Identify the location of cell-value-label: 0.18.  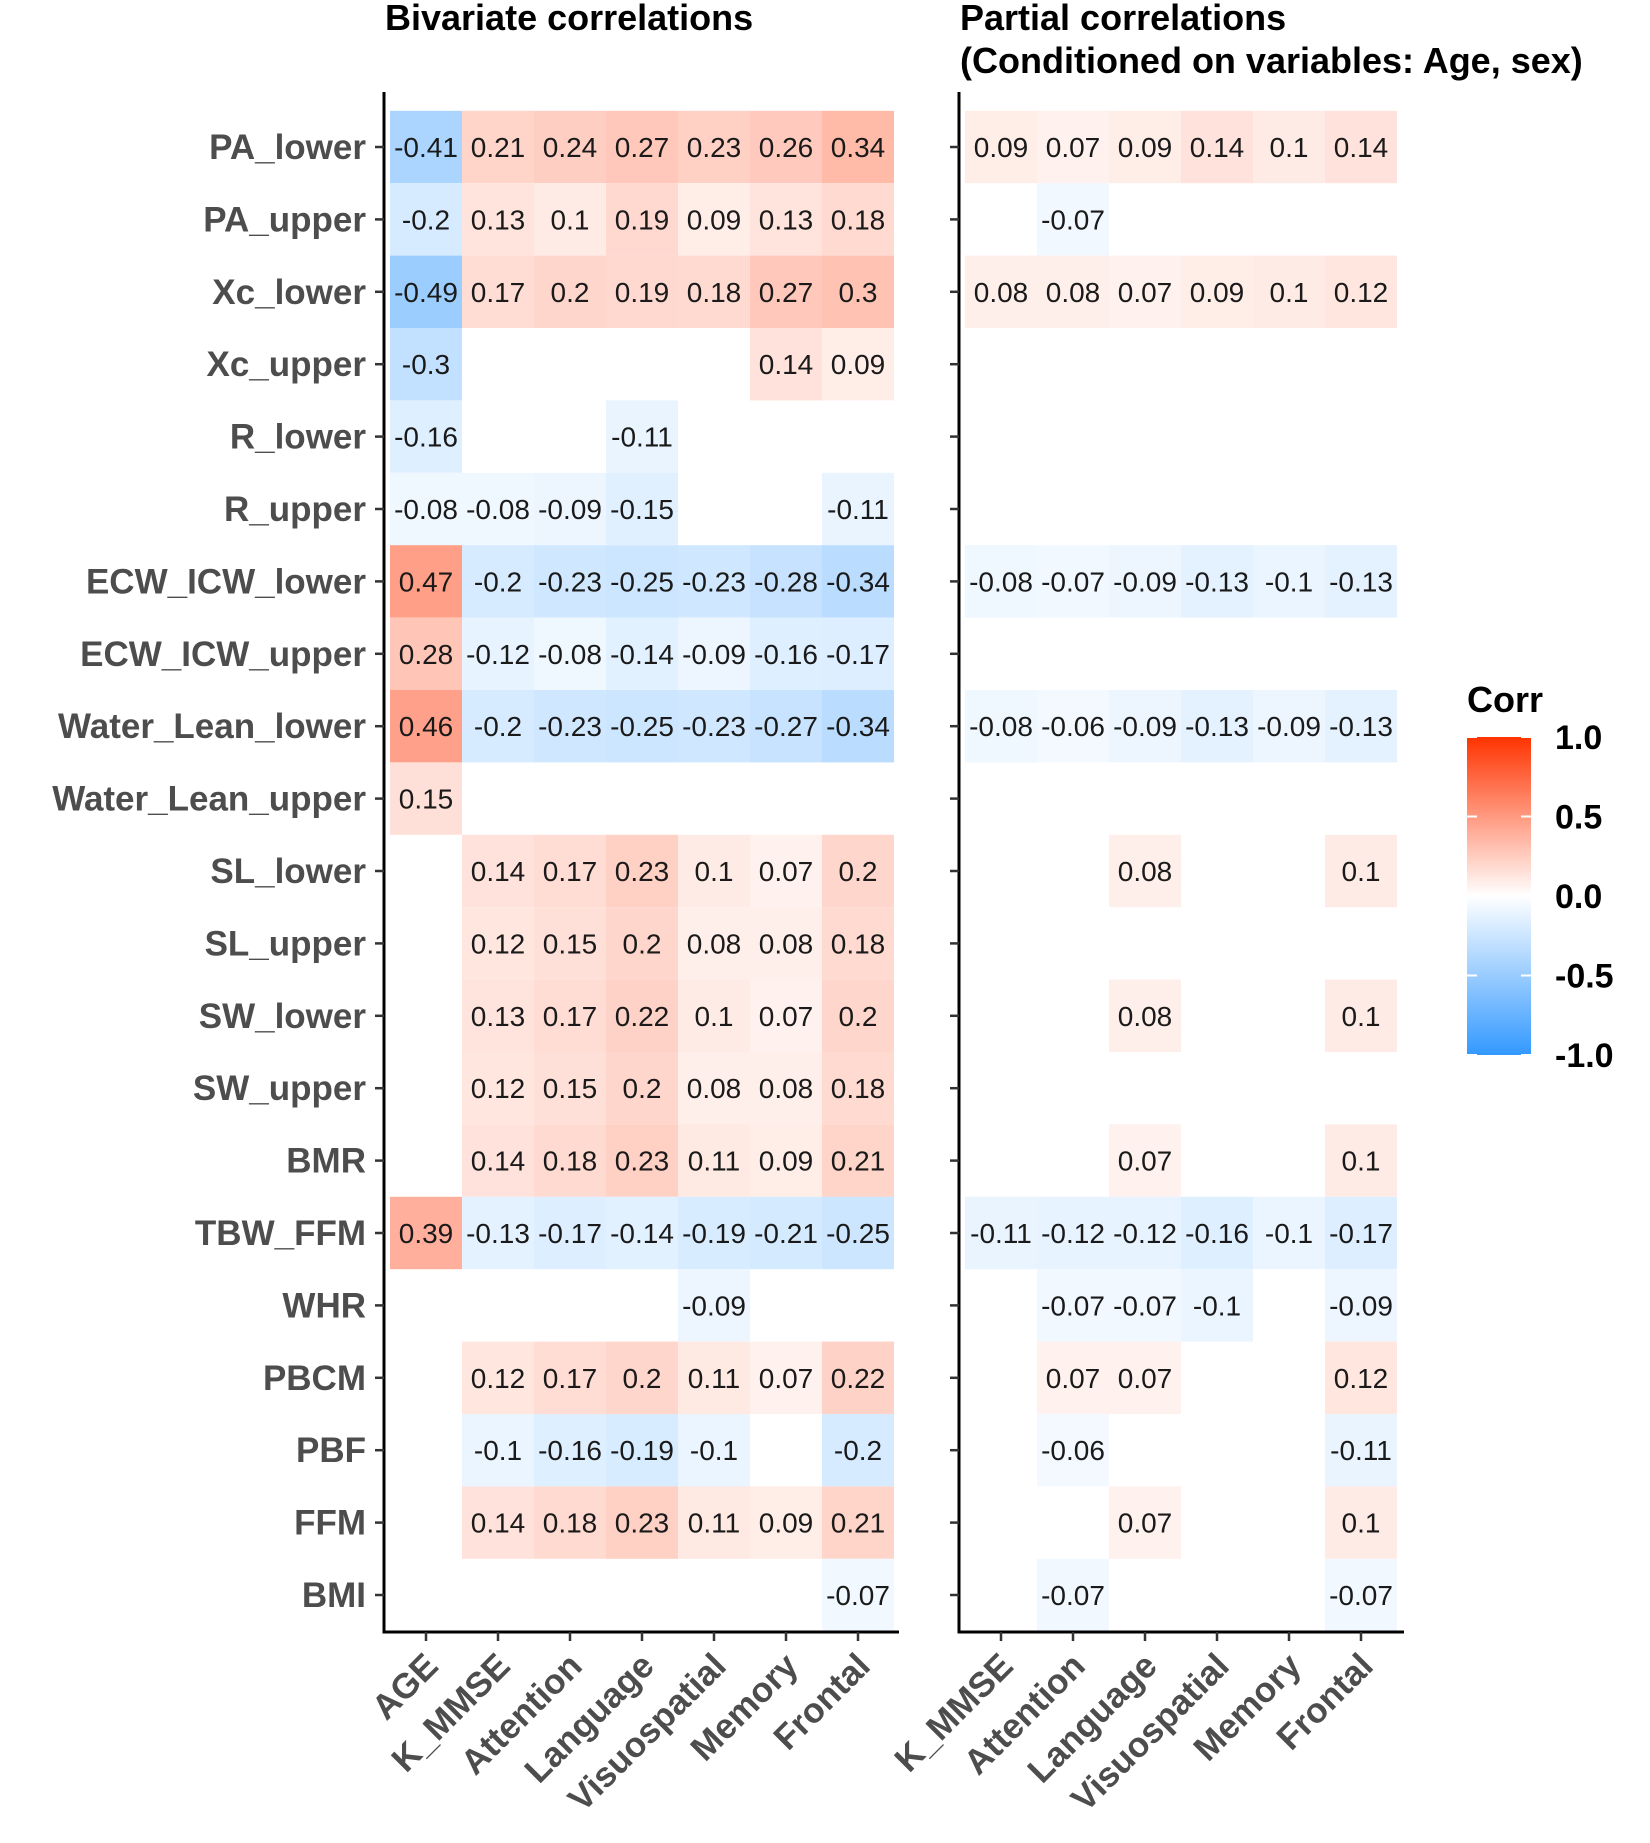
(570, 1523).